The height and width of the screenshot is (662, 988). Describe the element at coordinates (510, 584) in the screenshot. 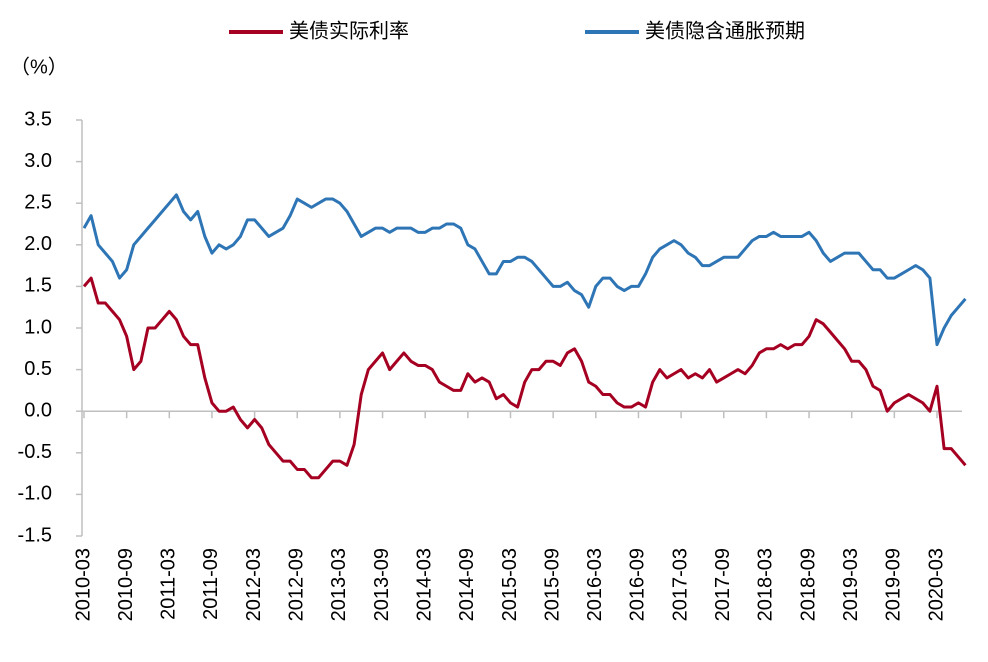

I see `x-tick-label: 2015-03` at that location.